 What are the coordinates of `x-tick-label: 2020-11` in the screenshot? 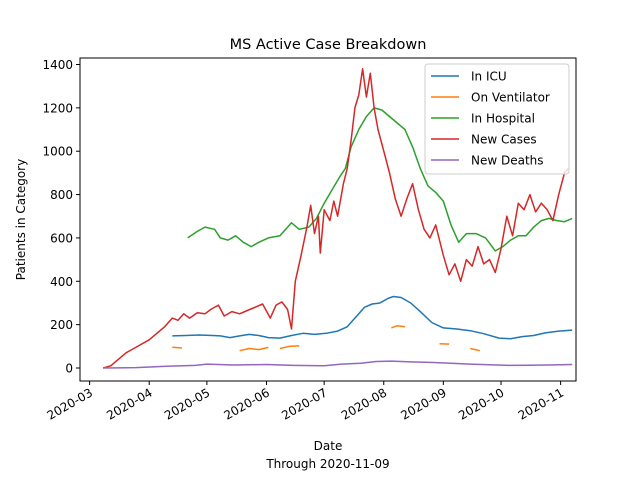 It's located at (541, 403).